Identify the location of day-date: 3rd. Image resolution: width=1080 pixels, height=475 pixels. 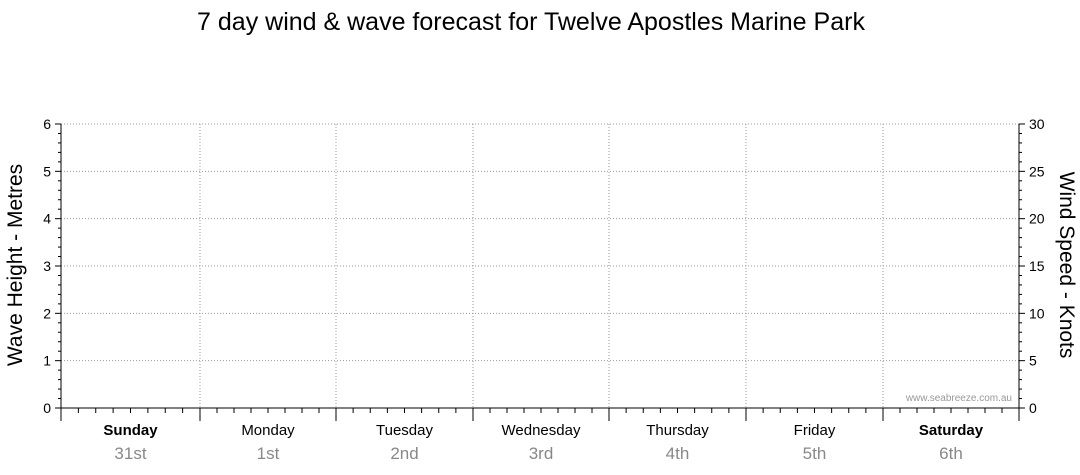
(541, 453).